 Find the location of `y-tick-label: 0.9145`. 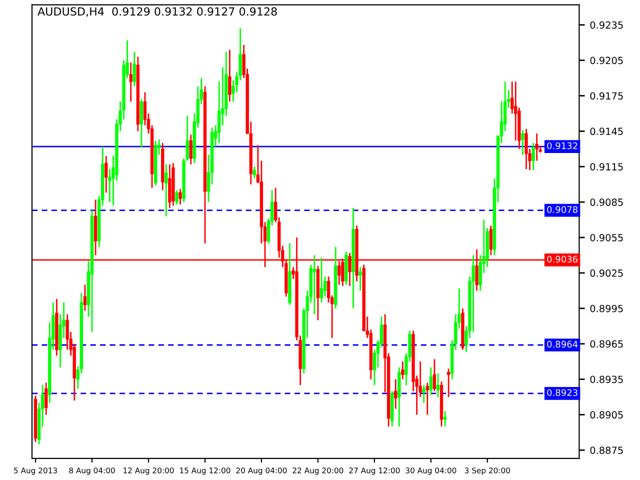

y-tick-label: 0.9145 is located at coordinates (606, 132).